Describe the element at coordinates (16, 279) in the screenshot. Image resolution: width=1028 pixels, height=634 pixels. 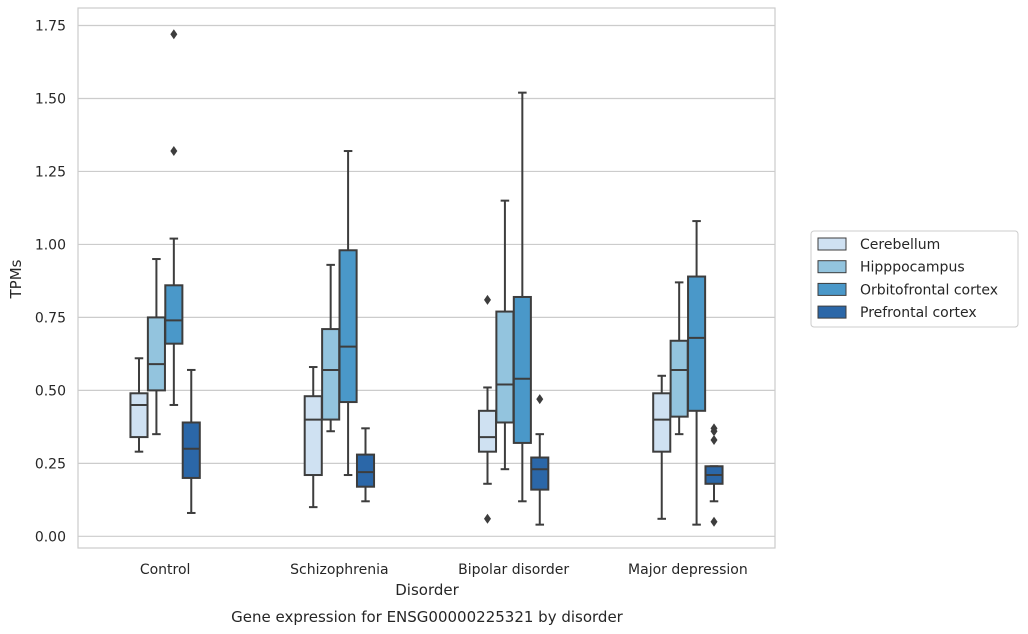
I see `y-axis-label: TPMs` at that location.